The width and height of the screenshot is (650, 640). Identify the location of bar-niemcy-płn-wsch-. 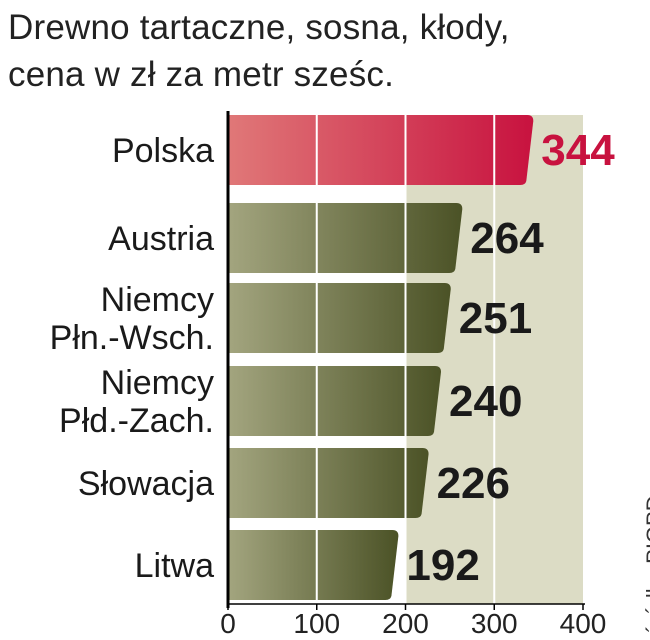
(339, 318).